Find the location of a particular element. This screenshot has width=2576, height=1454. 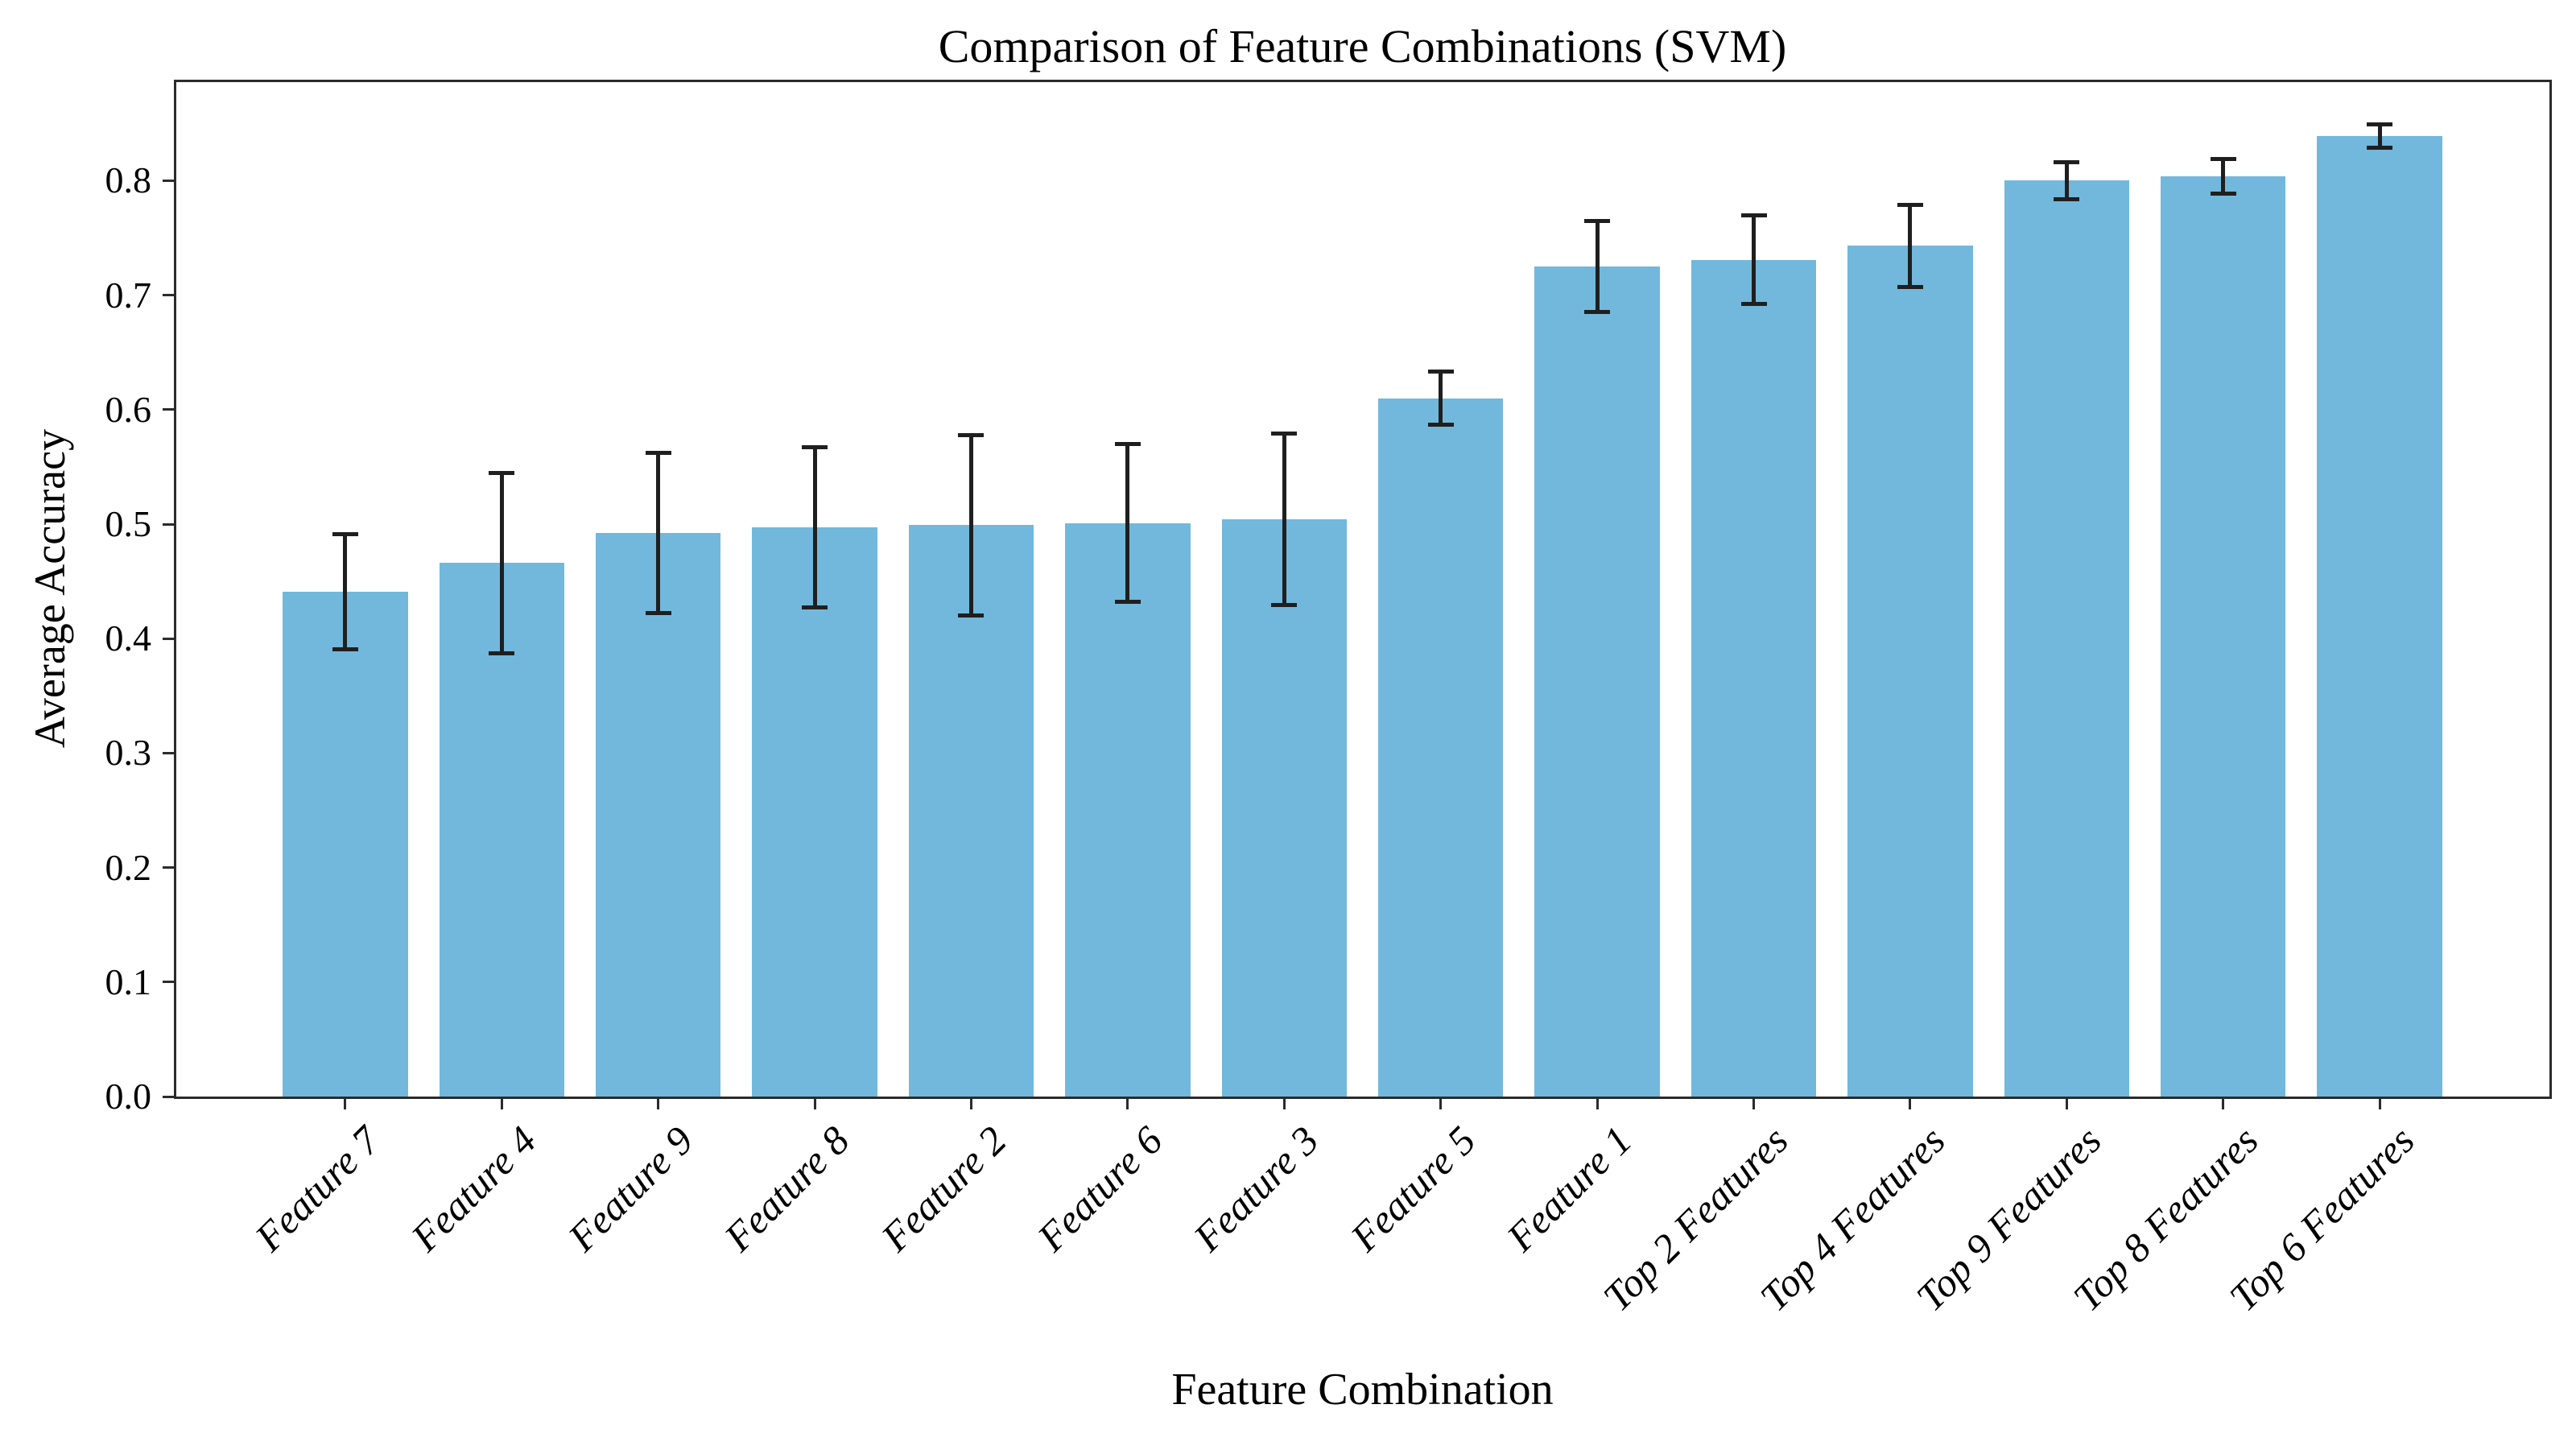

x-tick-label: Feature 7 is located at coordinates (317, 1188).